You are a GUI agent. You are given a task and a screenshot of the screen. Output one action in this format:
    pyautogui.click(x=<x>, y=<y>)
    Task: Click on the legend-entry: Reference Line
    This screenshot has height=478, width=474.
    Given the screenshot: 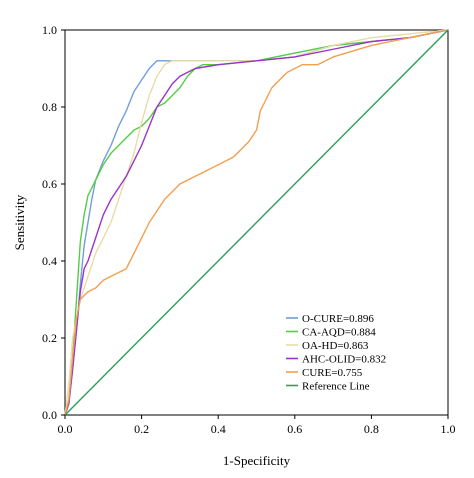 What is the action you would take?
    pyautogui.click(x=336, y=387)
    